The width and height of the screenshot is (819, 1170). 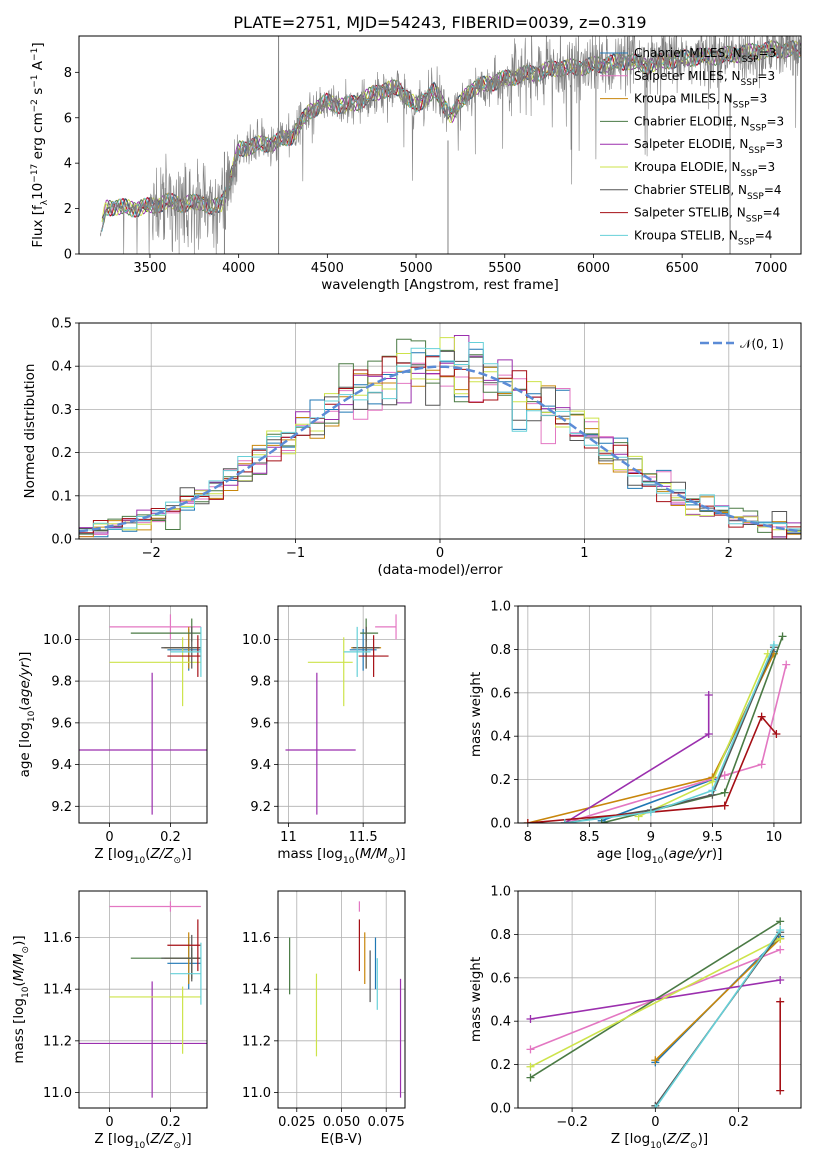 What do you see at coordinates (341, 856) in the screenshot?
I see `x-axis-label: mass [log10(M/M⊙)]` at bounding box center [341, 856].